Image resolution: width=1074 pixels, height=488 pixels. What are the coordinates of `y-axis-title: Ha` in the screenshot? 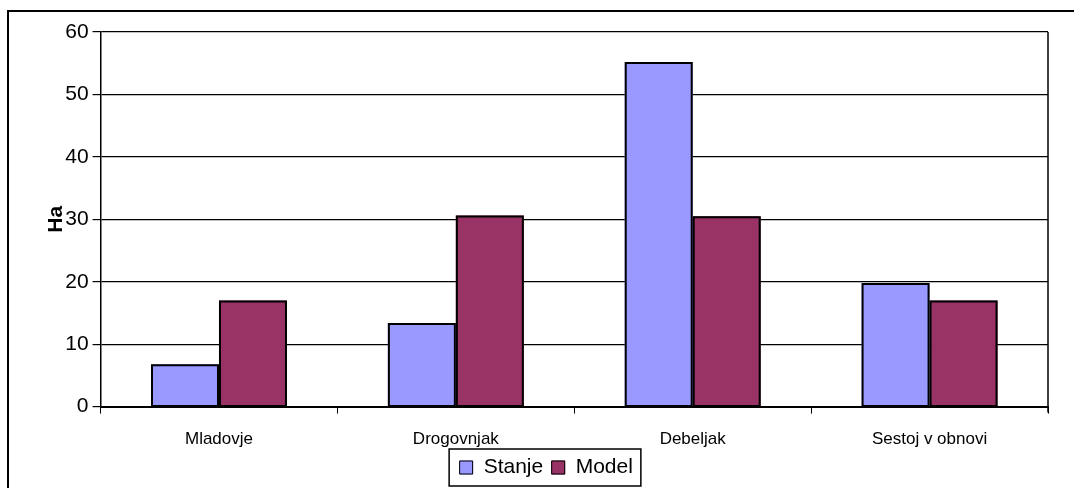 It's located at (55, 219).